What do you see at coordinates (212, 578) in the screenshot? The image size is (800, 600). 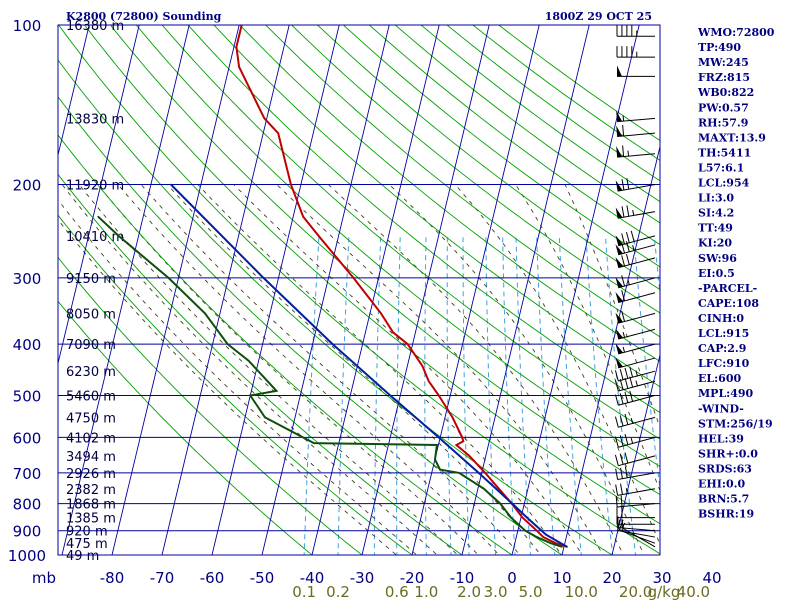 I see `temperature-tick-label: -60` at bounding box center [212, 578].